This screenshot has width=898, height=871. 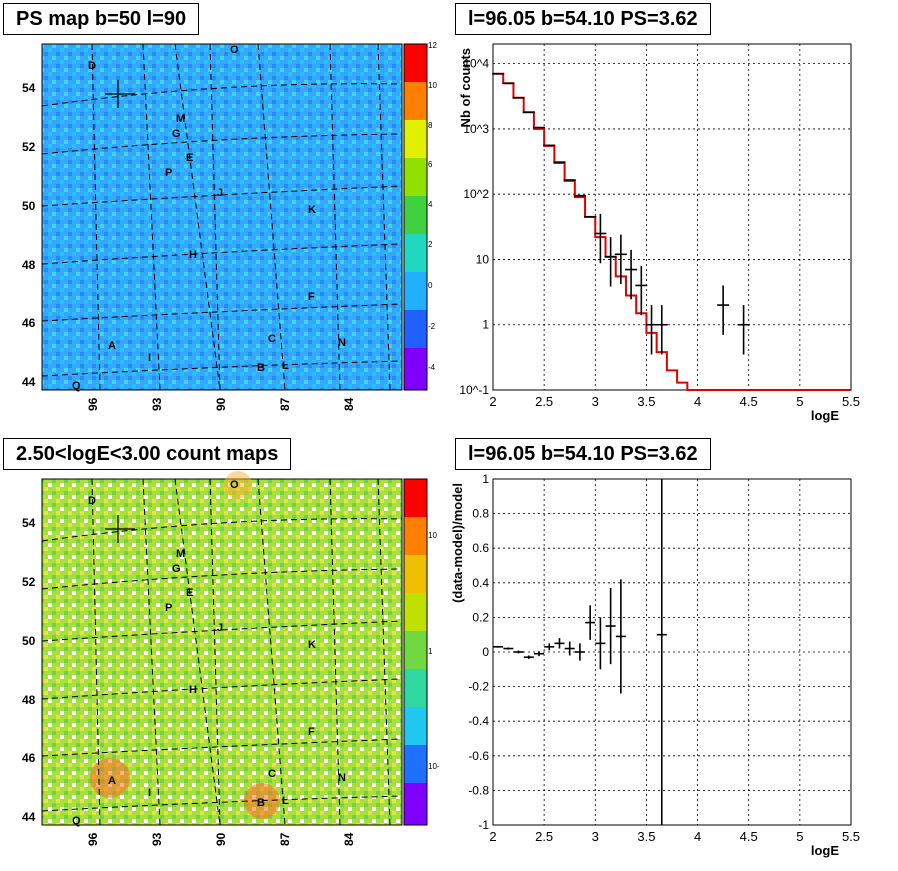 What do you see at coordinates (485, 325) in the screenshot?
I see `y-tick-label: 1` at bounding box center [485, 325].